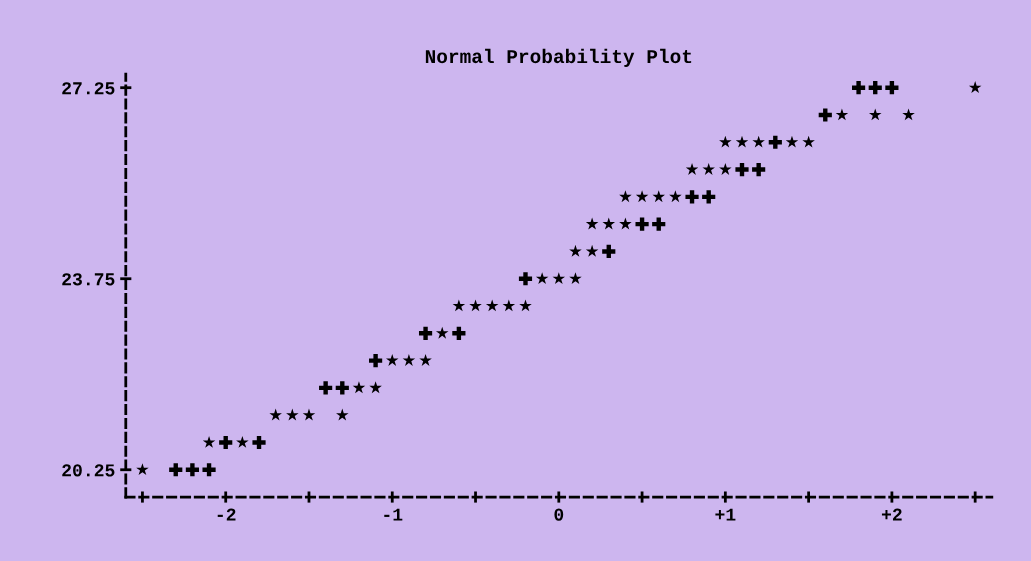 This screenshot has width=1031, height=561. What do you see at coordinates (88, 470) in the screenshot?
I see `y-tick-label: 20.25` at bounding box center [88, 470].